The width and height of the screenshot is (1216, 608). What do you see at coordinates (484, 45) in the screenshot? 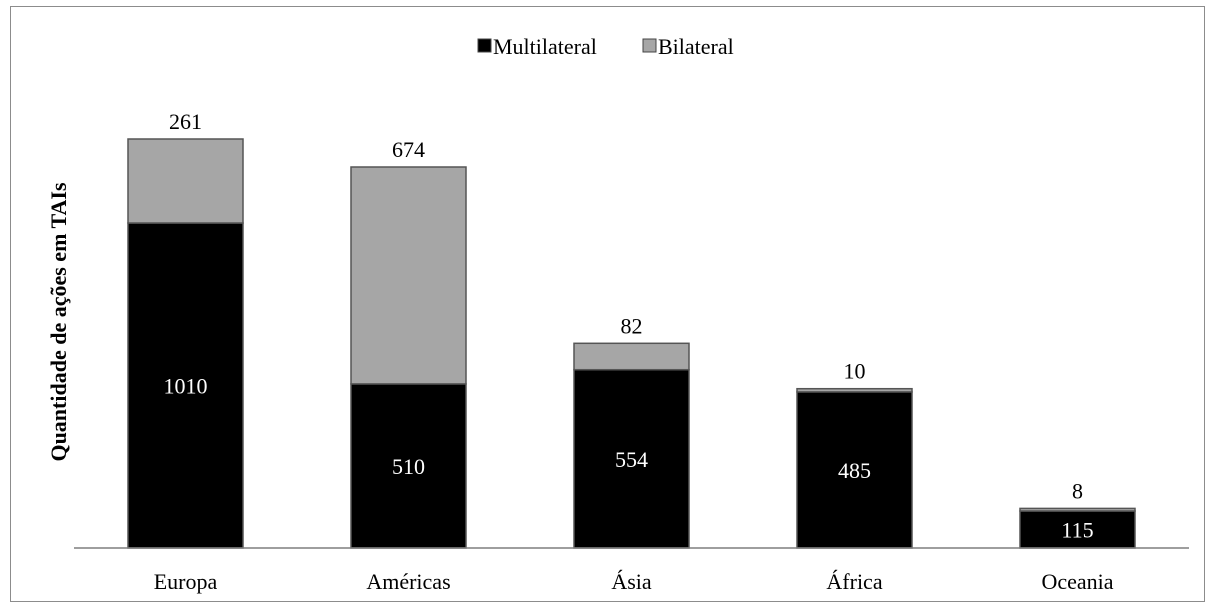
I see `legend-swatch-multilateral` at bounding box center [484, 45].